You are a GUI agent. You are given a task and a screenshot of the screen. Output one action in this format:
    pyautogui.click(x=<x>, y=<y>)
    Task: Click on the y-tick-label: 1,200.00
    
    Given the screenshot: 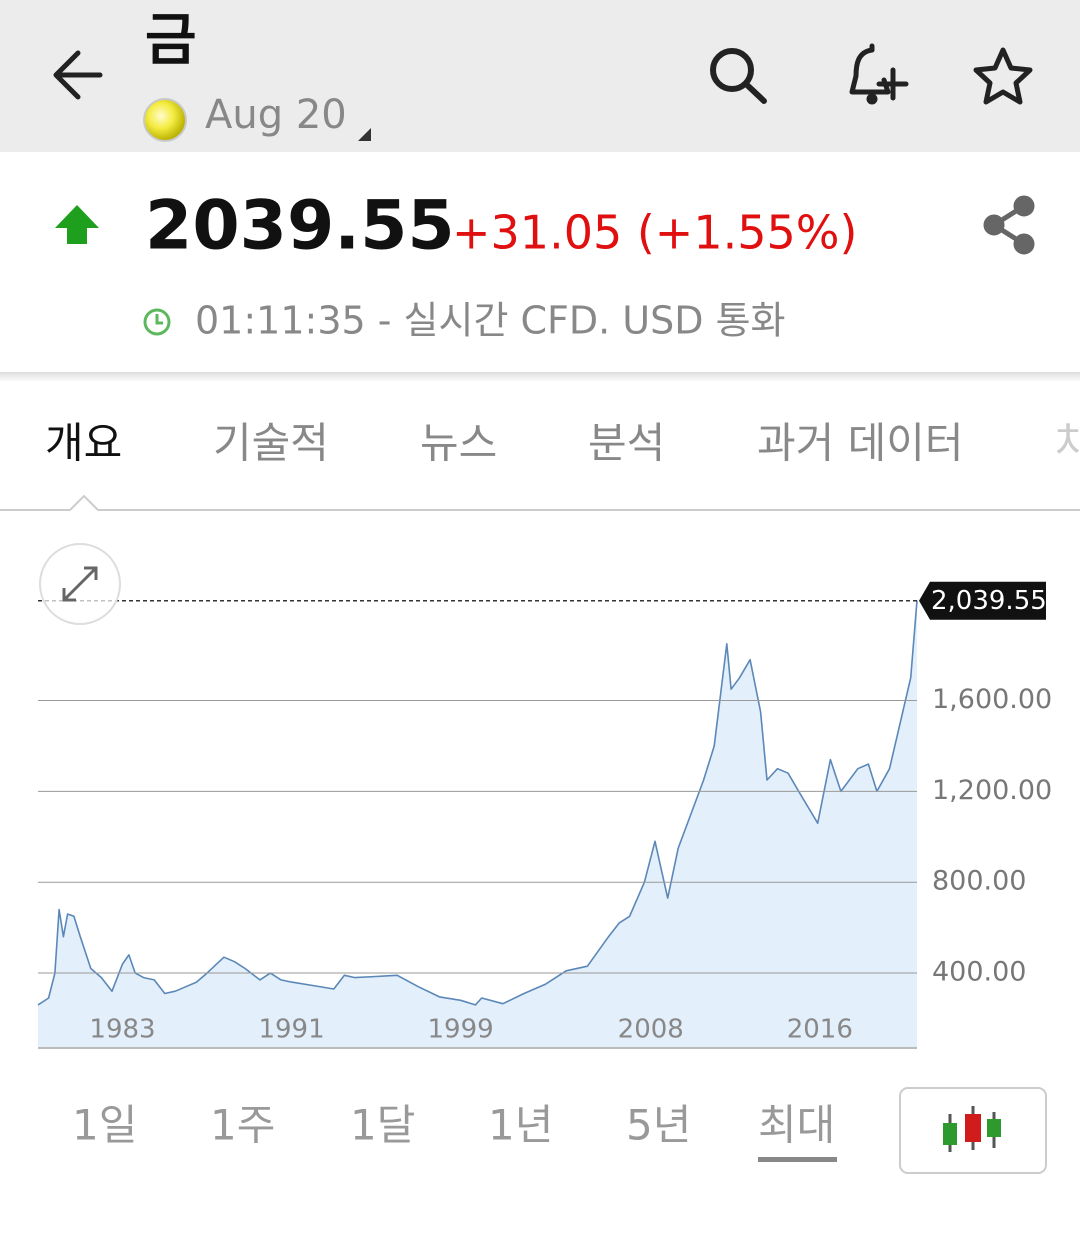 What is the action you would take?
    pyautogui.click(x=992, y=790)
    